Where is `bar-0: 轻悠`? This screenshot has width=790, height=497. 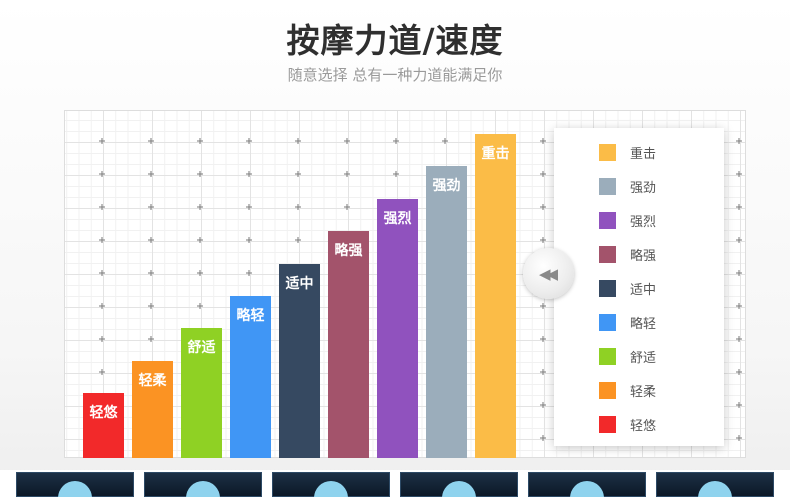
bar-0: 轻悠 is located at coordinates (103, 425).